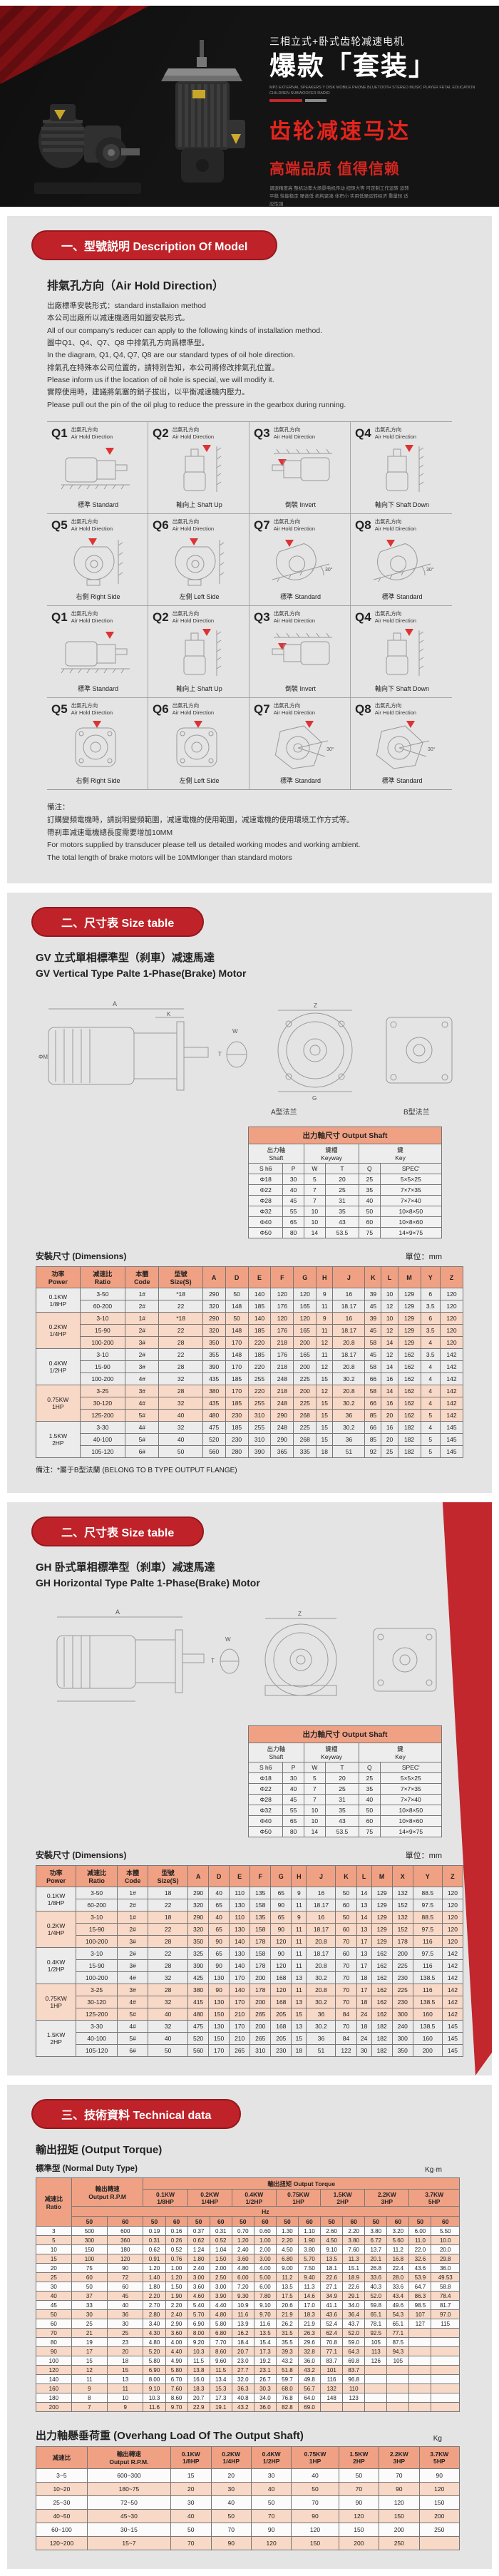  Describe the element at coordinates (440, 2516) in the screenshot. I see `table-cell: 200` at that location.